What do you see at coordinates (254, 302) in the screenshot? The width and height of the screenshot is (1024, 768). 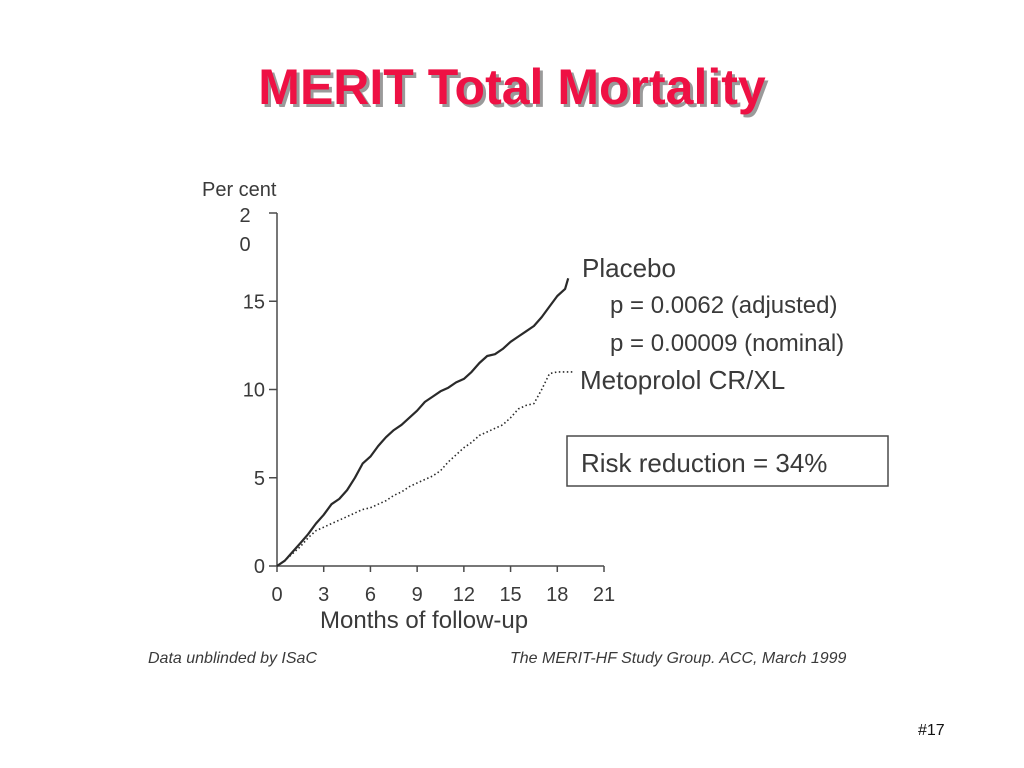 I see `y-tick-label: 15` at bounding box center [254, 302].